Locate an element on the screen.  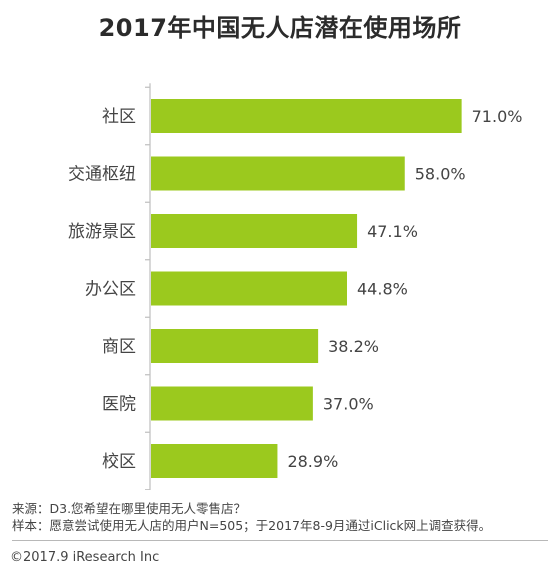
category-label: 交通枢纽 is located at coordinates (102, 175).